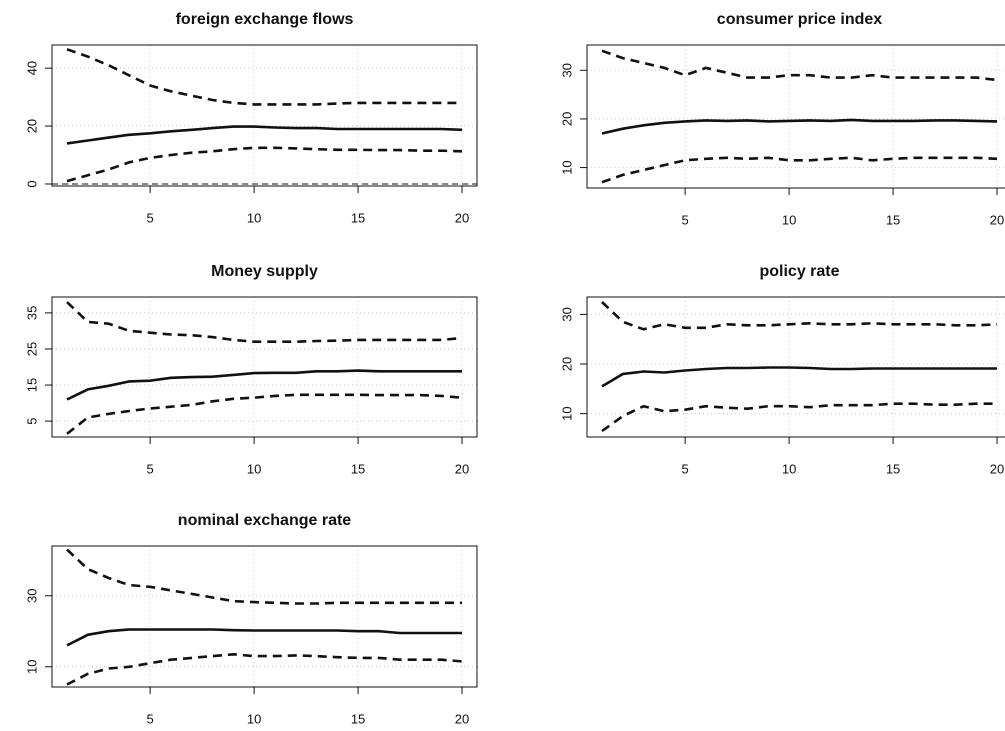 The height and width of the screenshot is (731, 1005). Describe the element at coordinates (31, 68) in the screenshot. I see `y-tick-label: 40` at that location.